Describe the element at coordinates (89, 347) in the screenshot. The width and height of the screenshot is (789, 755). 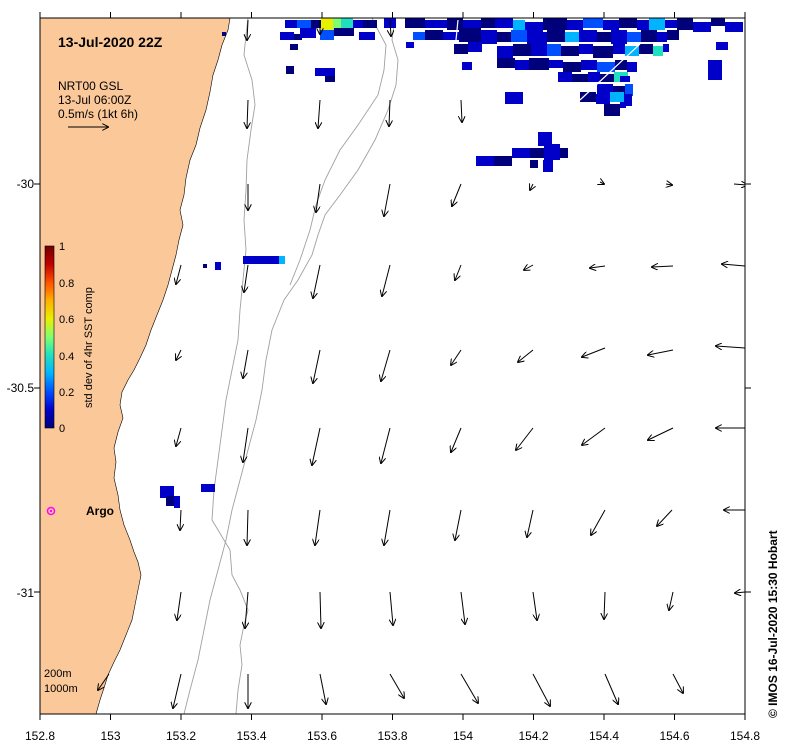
I see `colorbar-label: std dev of 4hr SST comp` at that location.